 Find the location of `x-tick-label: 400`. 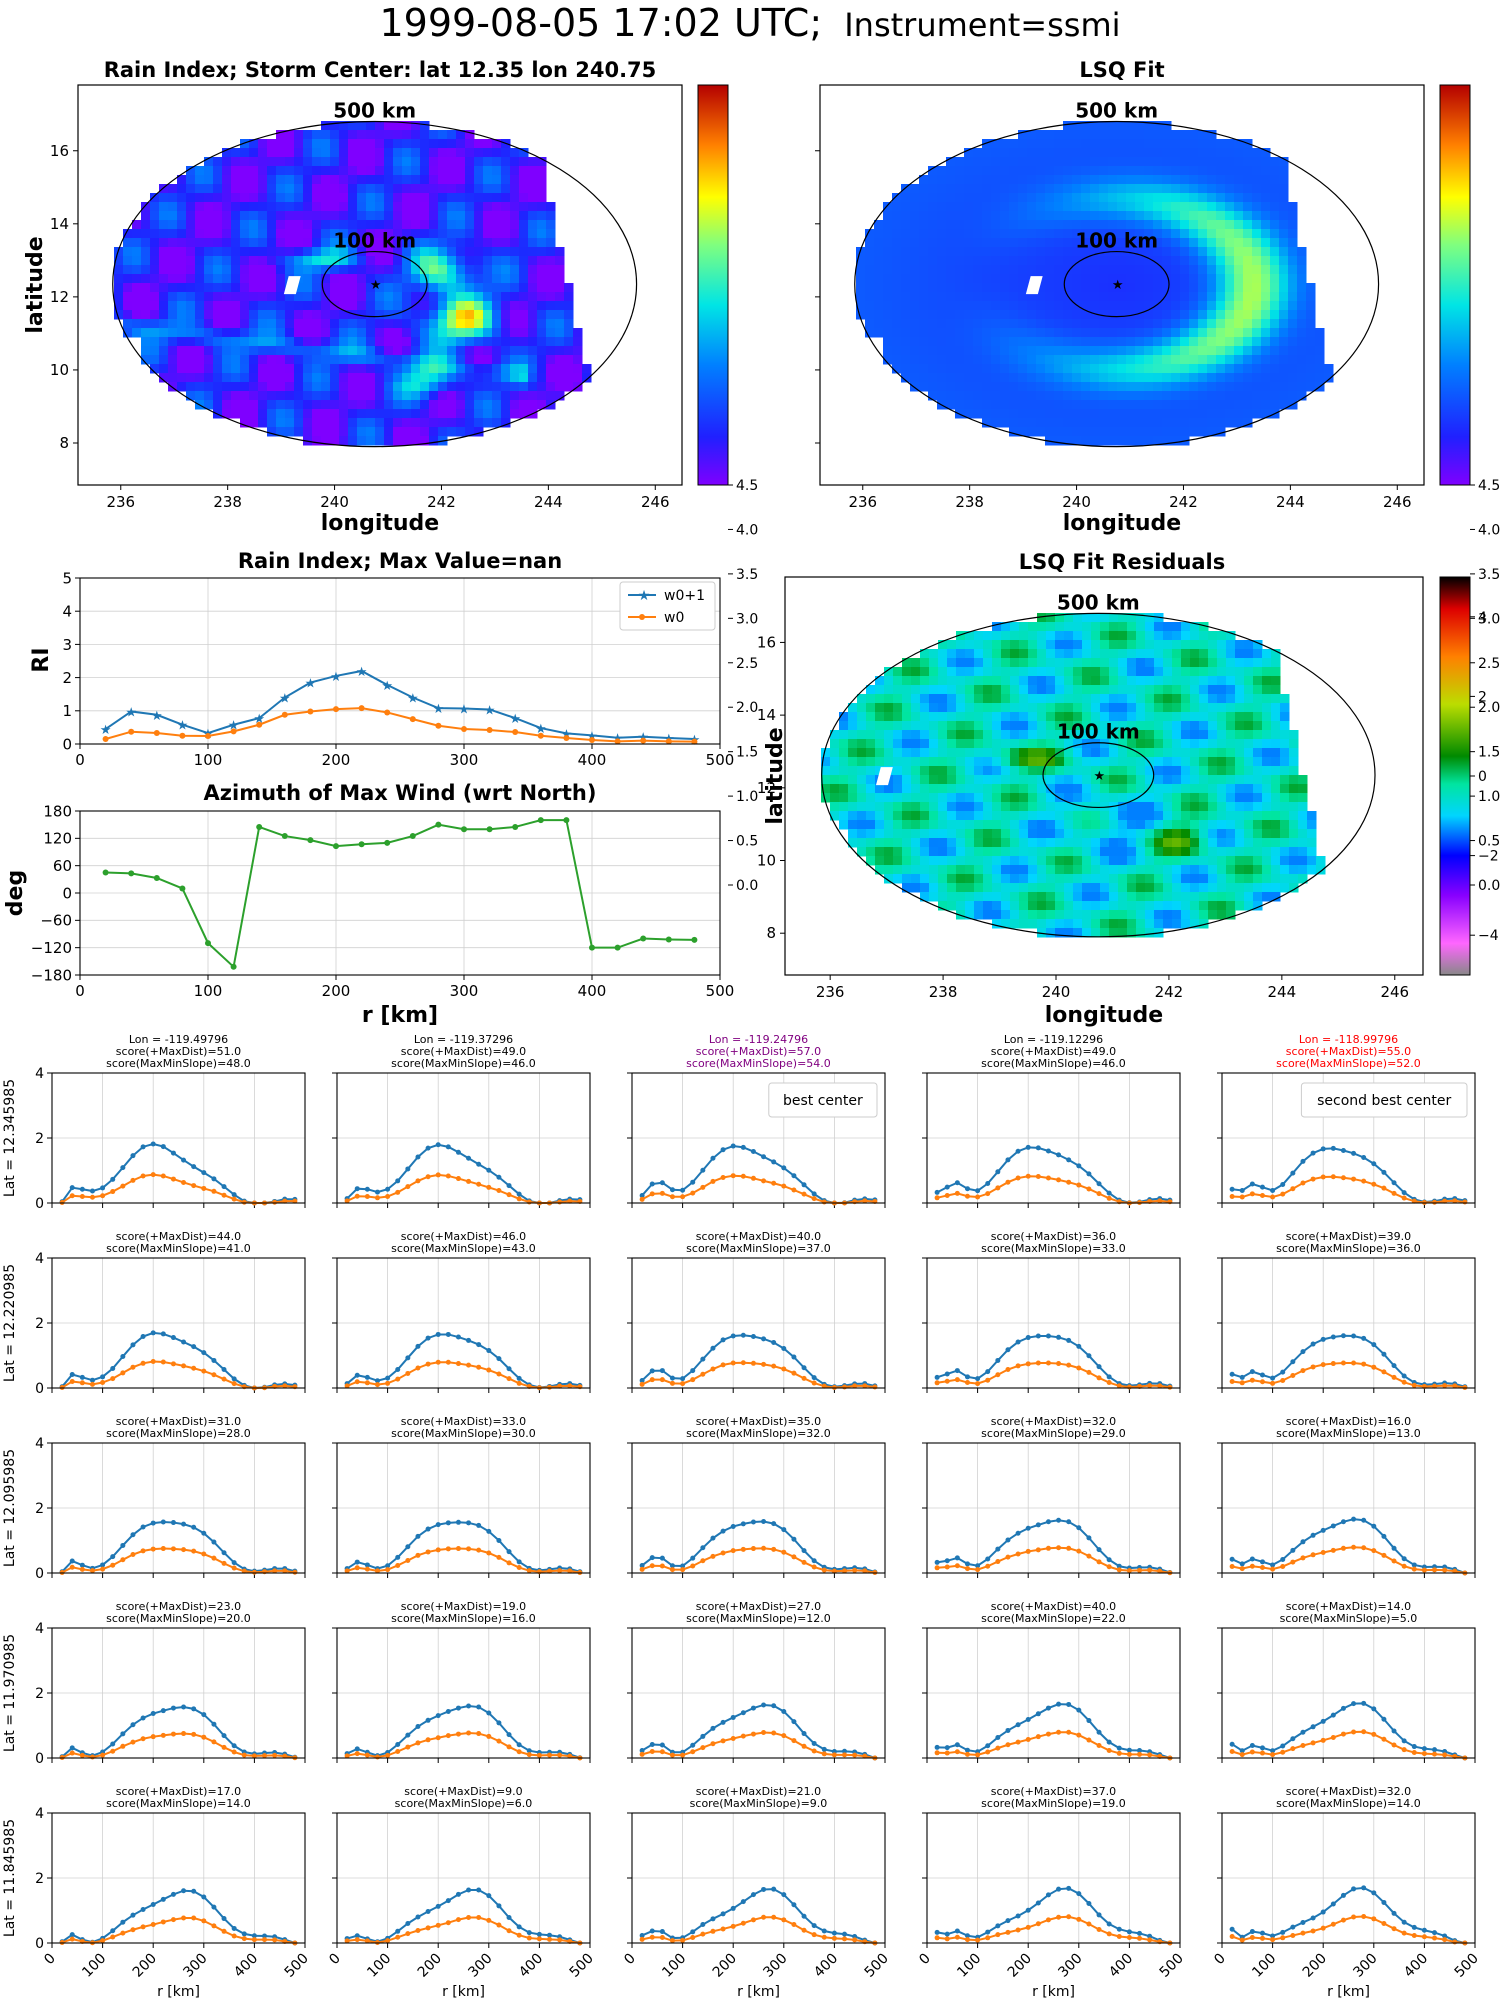

x-tick-label: 400 is located at coordinates (592, 760).